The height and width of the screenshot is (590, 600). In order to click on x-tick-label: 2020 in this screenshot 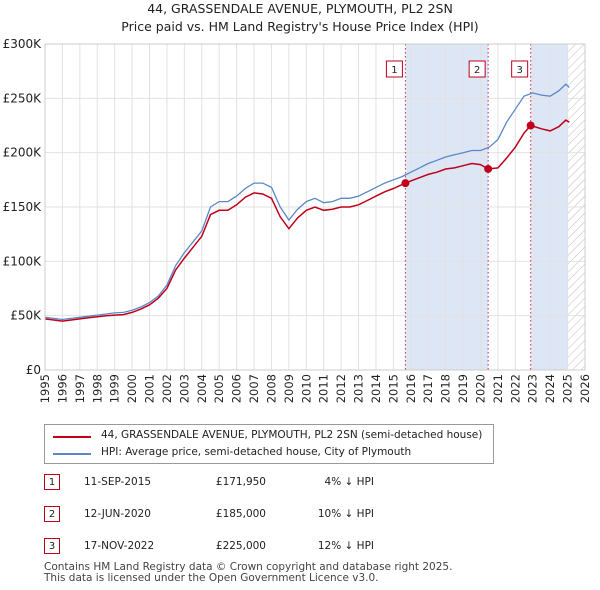, I will do `click(480, 388)`.